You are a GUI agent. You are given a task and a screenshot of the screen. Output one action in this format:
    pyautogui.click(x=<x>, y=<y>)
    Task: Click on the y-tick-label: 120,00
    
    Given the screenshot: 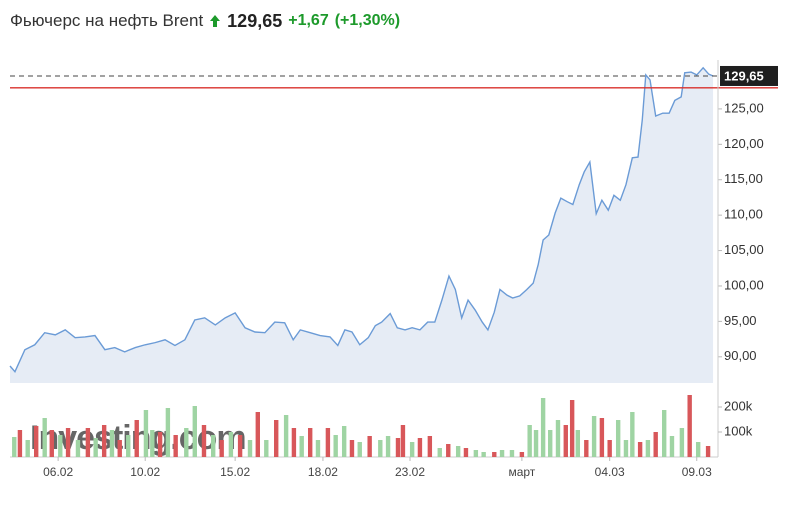 What is the action you would take?
    pyautogui.click(x=744, y=143)
    